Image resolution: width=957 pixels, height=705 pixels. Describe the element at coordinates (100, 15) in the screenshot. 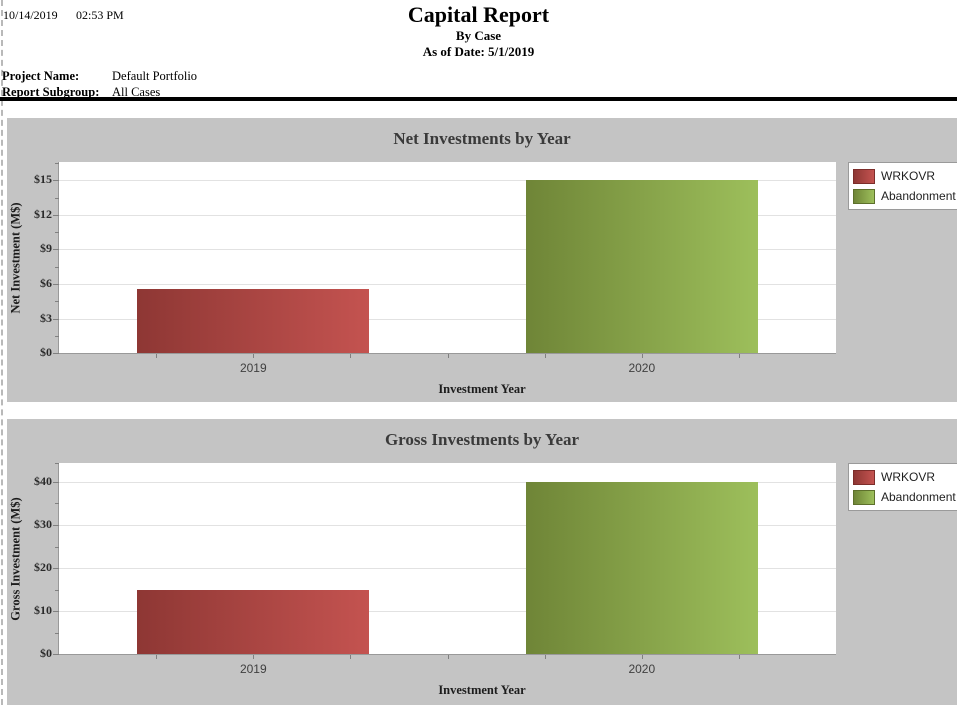

I see `report-time: 02:53 PM` at that location.